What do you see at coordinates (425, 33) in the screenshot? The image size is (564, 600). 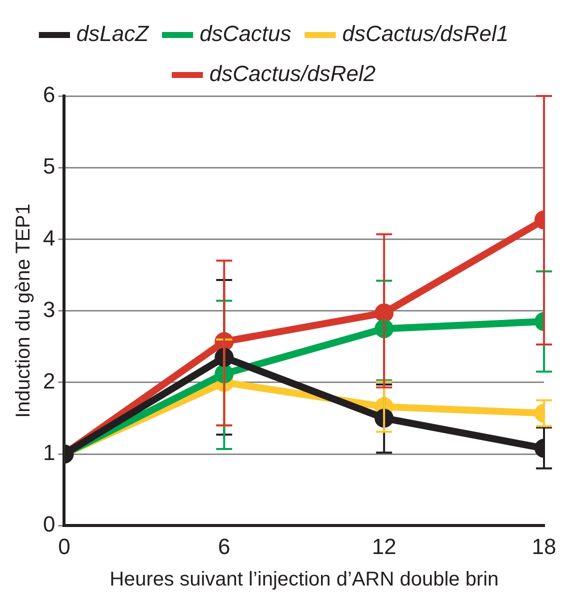 I see `legend-label: dsCactus/dsRel1` at bounding box center [425, 33].